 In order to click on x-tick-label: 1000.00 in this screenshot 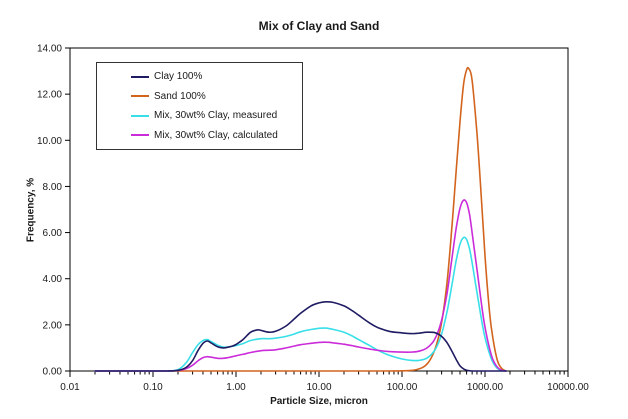, I will do `click(485, 387)`.